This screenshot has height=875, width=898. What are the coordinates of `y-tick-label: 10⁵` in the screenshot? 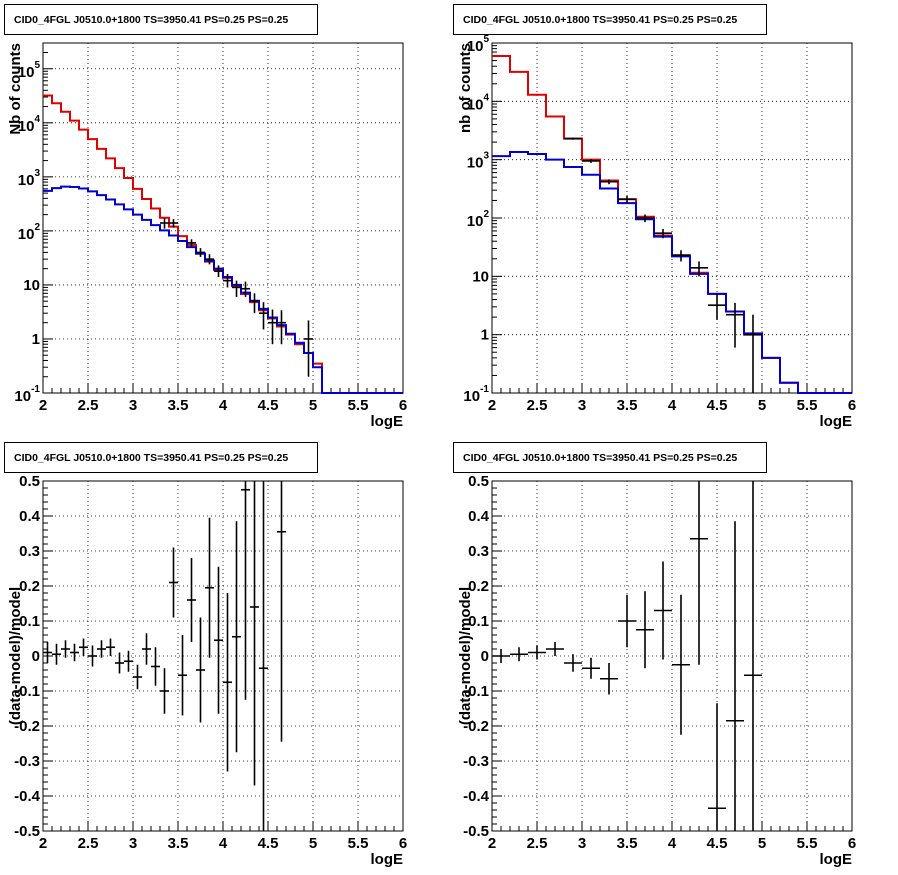 It's located at (478, 44).